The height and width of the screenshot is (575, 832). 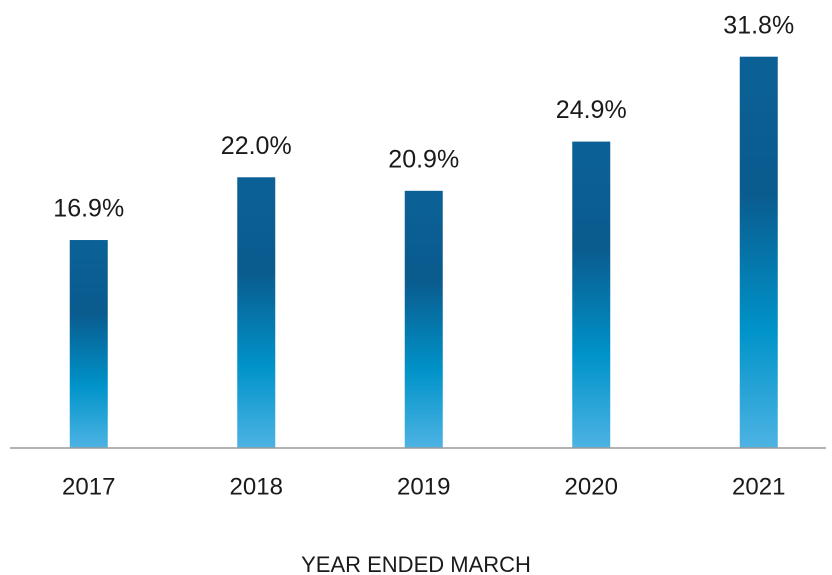 What do you see at coordinates (256, 486) in the screenshot?
I see `x-tick-label: 2018` at bounding box center [256, 486].